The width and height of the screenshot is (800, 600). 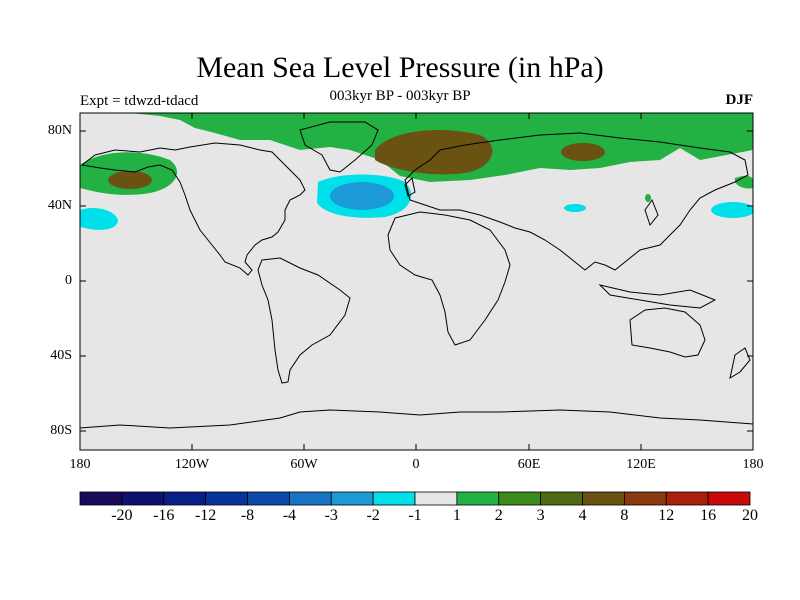 What do you see at coordinates (205, 515) in the screenshot?
I see `colorbar-tick-label: -12` at bounding box center [205, 515].